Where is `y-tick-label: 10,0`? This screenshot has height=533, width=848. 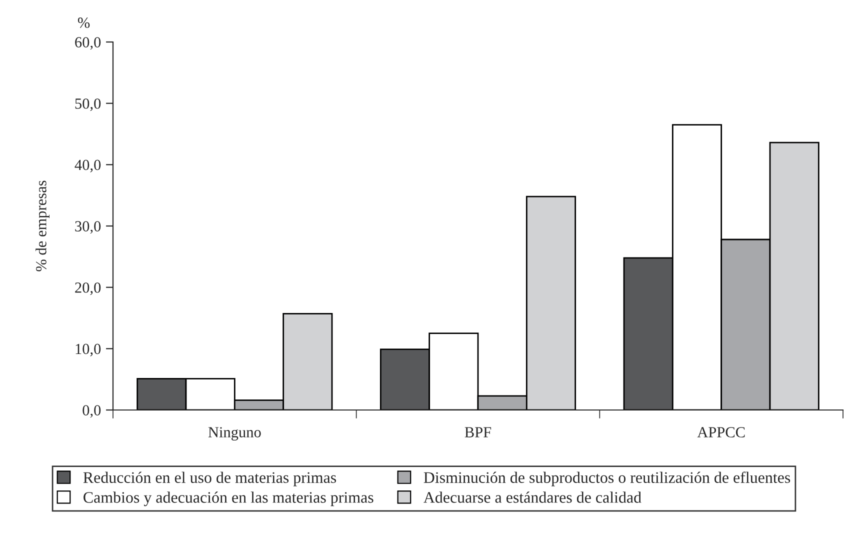 y-tick-label: 10,0 is located at coordinates (88, 350).